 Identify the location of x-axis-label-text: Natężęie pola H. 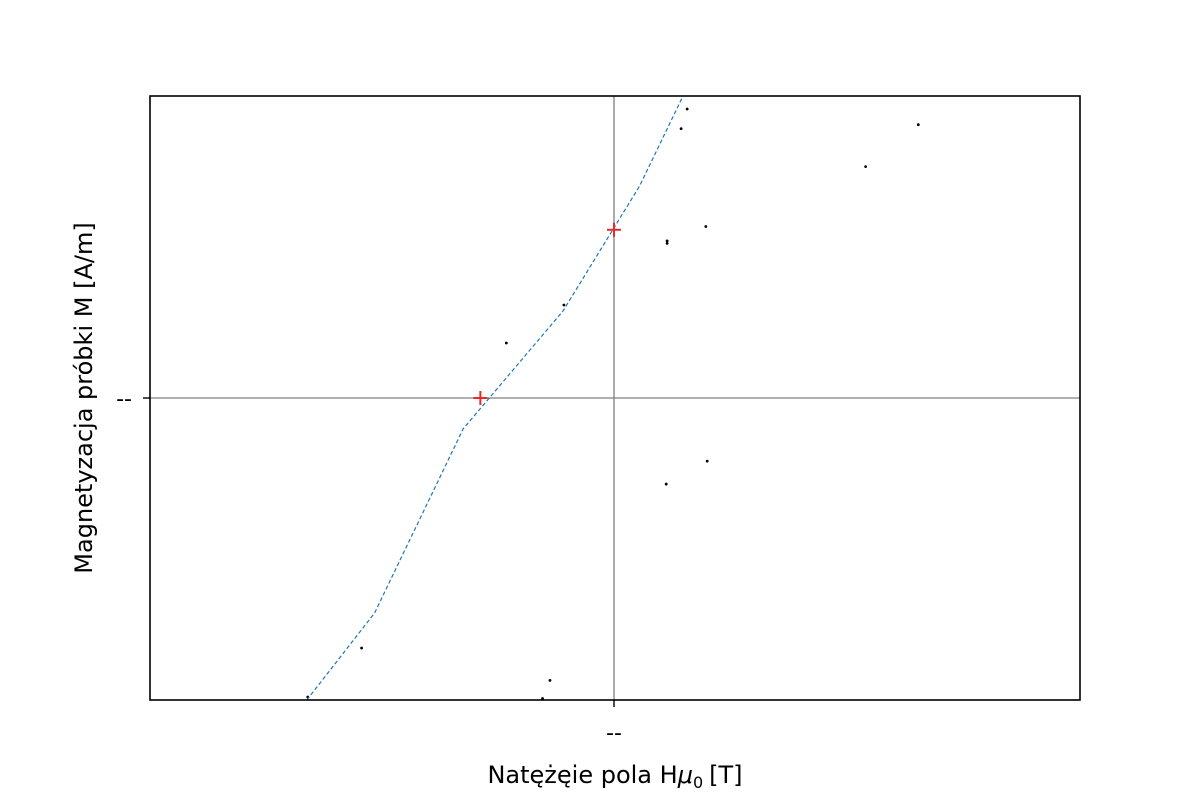
(582, 775).